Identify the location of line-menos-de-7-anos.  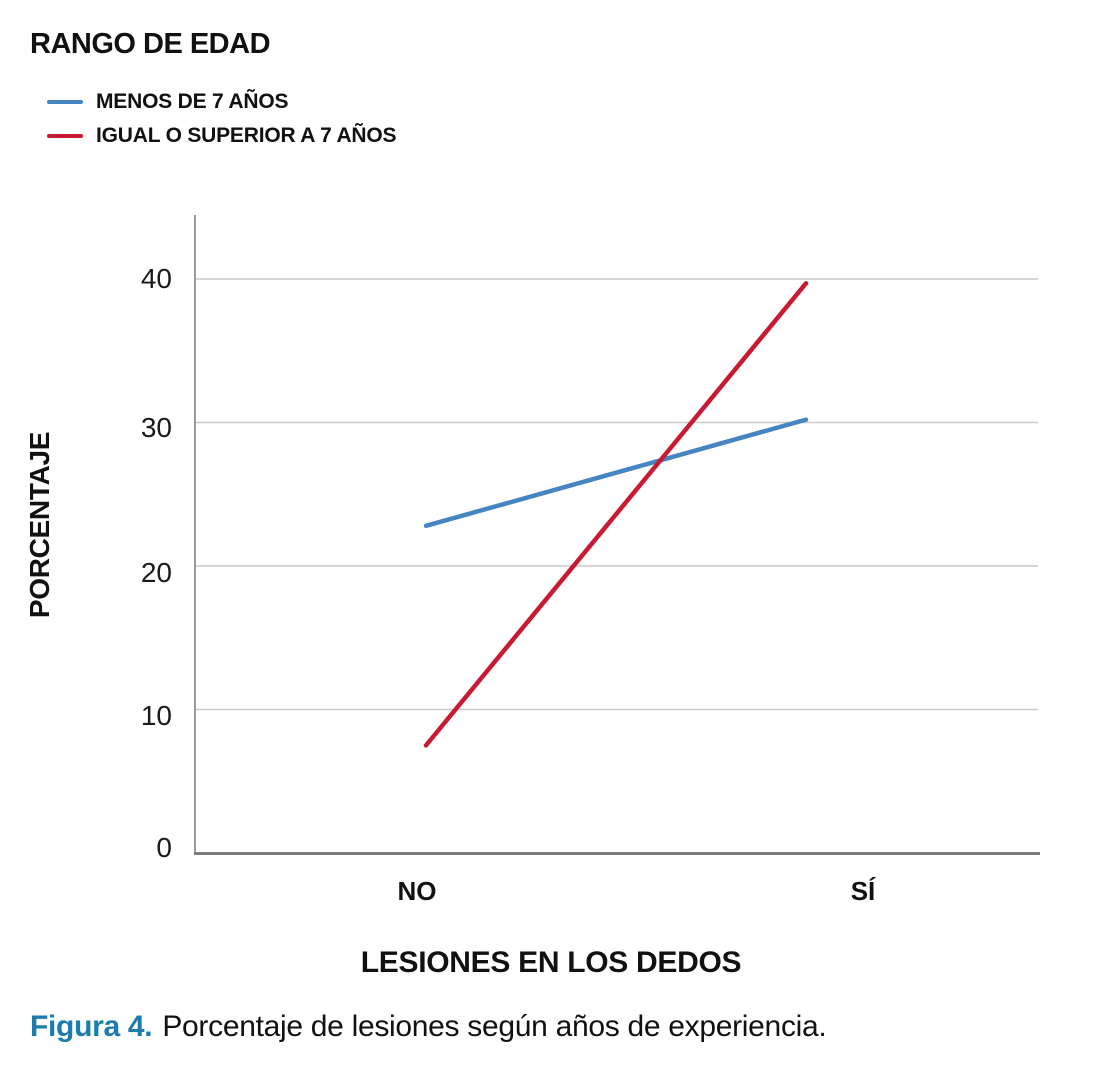
(616, 473).